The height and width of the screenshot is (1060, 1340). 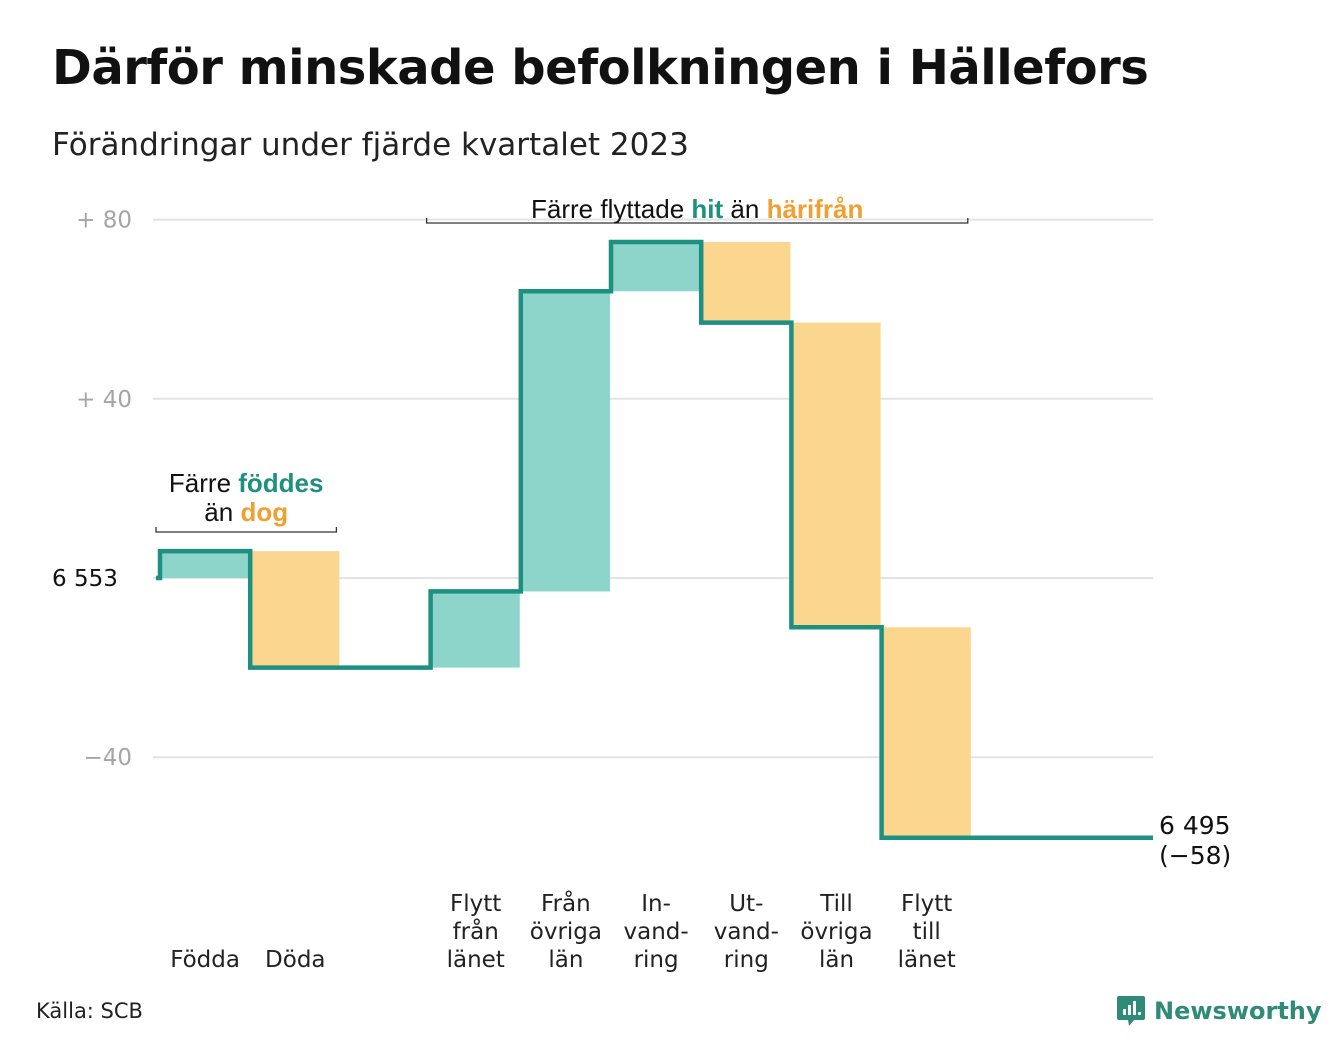 I want to click on brand-name: Newsworthy, so click(x=1238, y=1011).